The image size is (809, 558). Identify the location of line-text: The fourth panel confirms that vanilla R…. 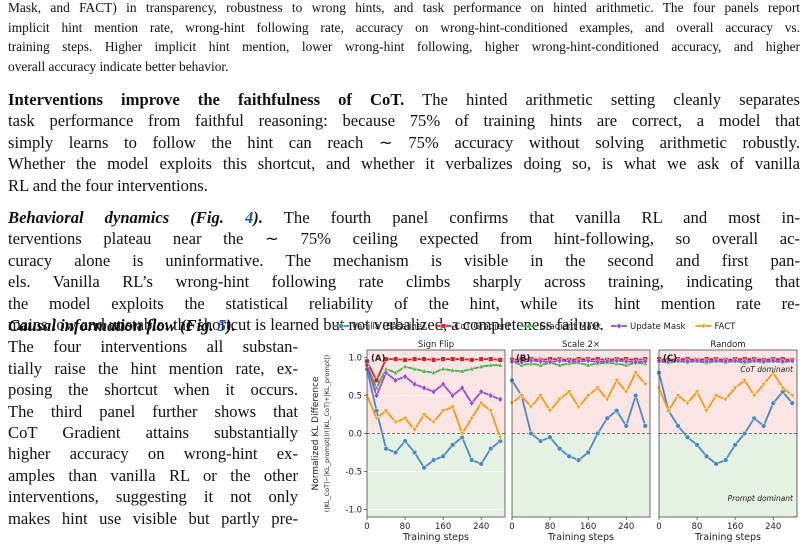
(541, 217).